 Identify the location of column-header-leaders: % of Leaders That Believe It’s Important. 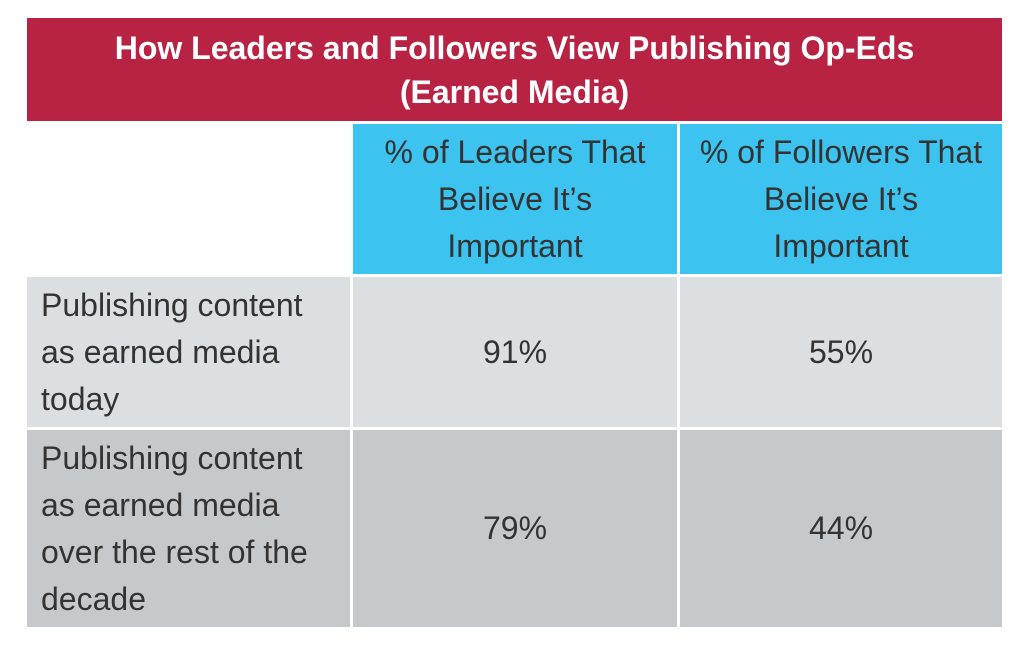
(515, 199).